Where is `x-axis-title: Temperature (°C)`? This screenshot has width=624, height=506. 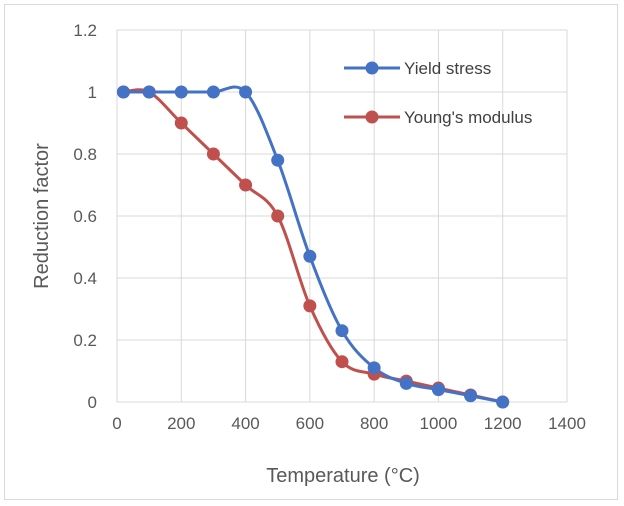
x-axis-title: Temperature (°C) is located at coordinates (343, 476).